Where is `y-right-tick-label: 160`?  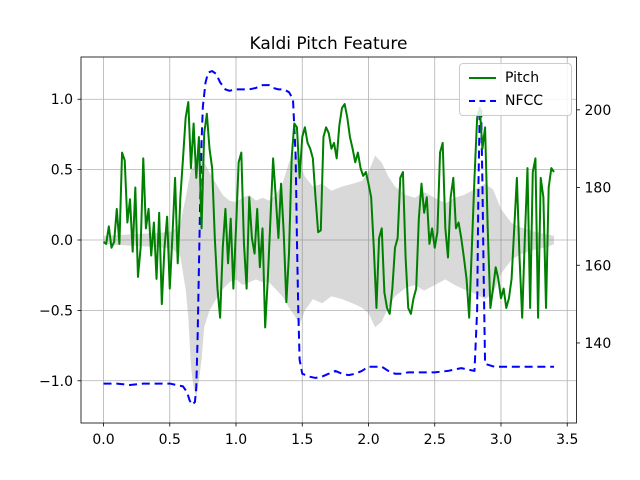 y-right-tick-label: 160 is located at coordinates (598, 266).